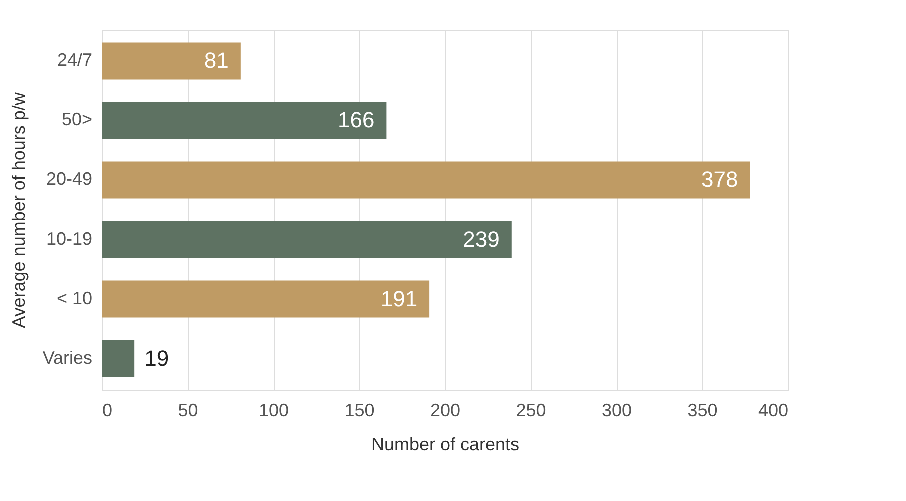 This screenshot has height=501, width=906. I want to click on x-tick-label: 400, so click(773, 410).